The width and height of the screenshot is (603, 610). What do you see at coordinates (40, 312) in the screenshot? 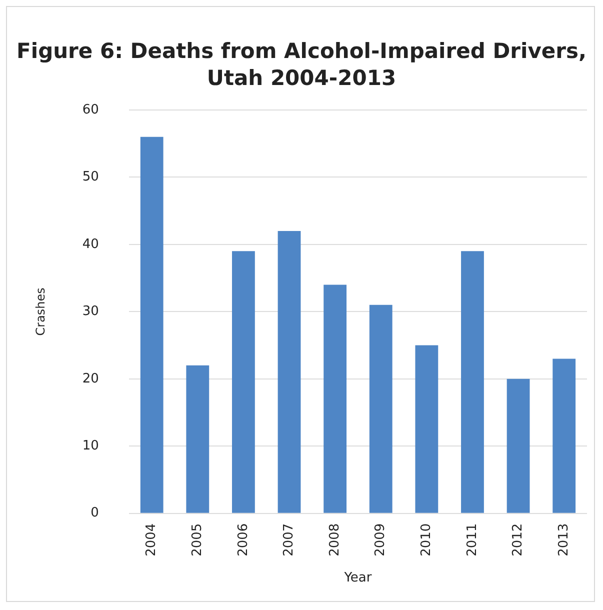
I see `y-axis-title: Crashes` at bounding box center [40, 312].